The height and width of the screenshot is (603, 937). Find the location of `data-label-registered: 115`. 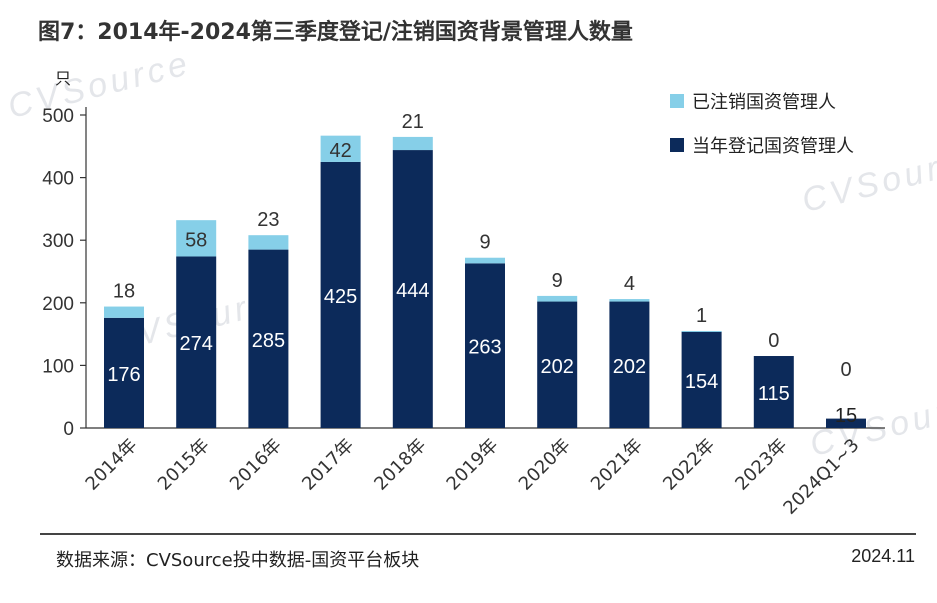

data-label-registered: 115 is located at coordinates (774, 394).